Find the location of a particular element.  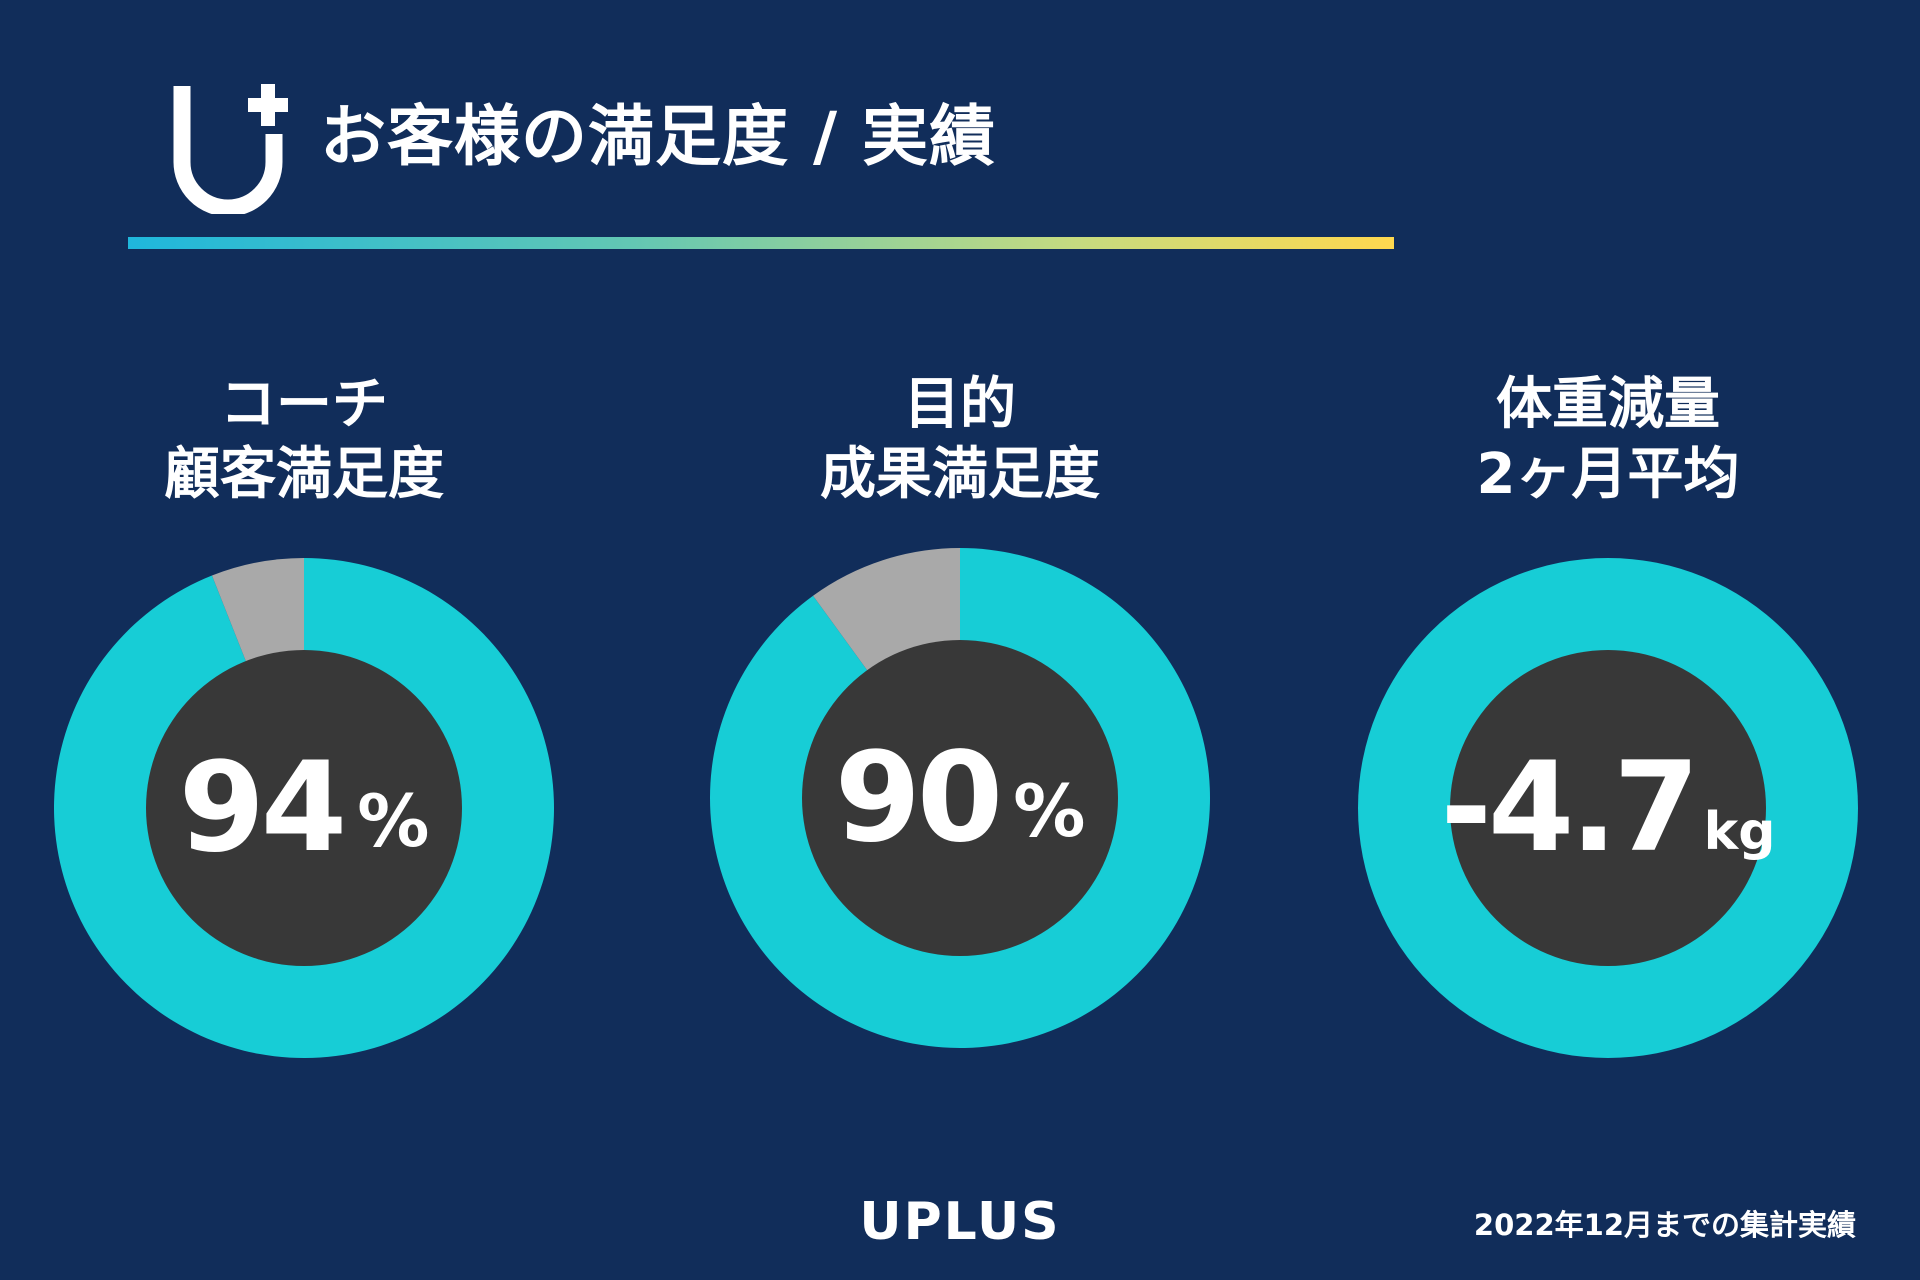

brand-name: UPLUS is located at coordinates (960, 1222).